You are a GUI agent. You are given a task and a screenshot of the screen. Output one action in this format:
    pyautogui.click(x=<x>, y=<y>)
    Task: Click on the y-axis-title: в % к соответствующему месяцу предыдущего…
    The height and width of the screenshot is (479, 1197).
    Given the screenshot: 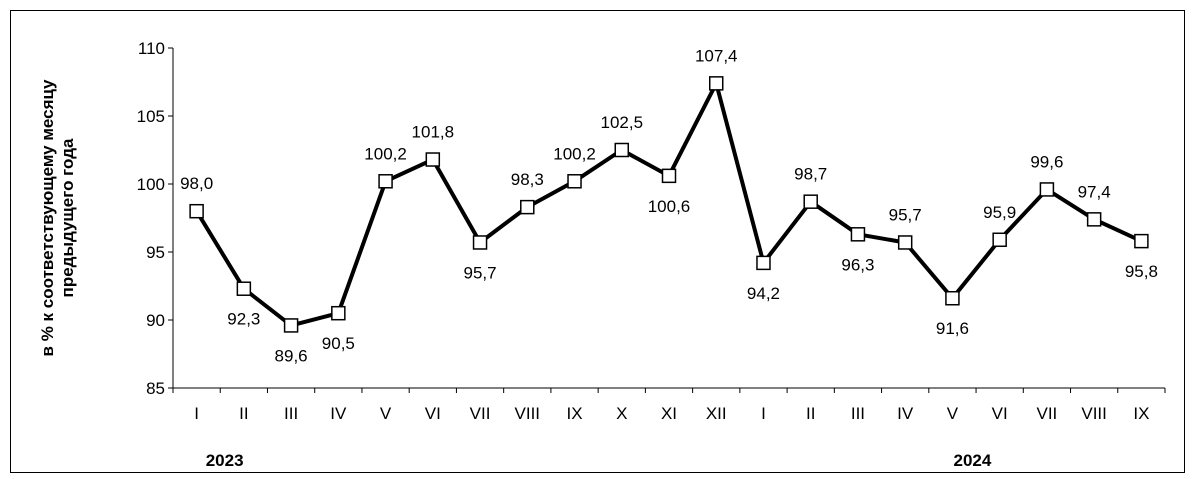 What is the action you would take?
    pyautogui.click(x=57, y=217)
    